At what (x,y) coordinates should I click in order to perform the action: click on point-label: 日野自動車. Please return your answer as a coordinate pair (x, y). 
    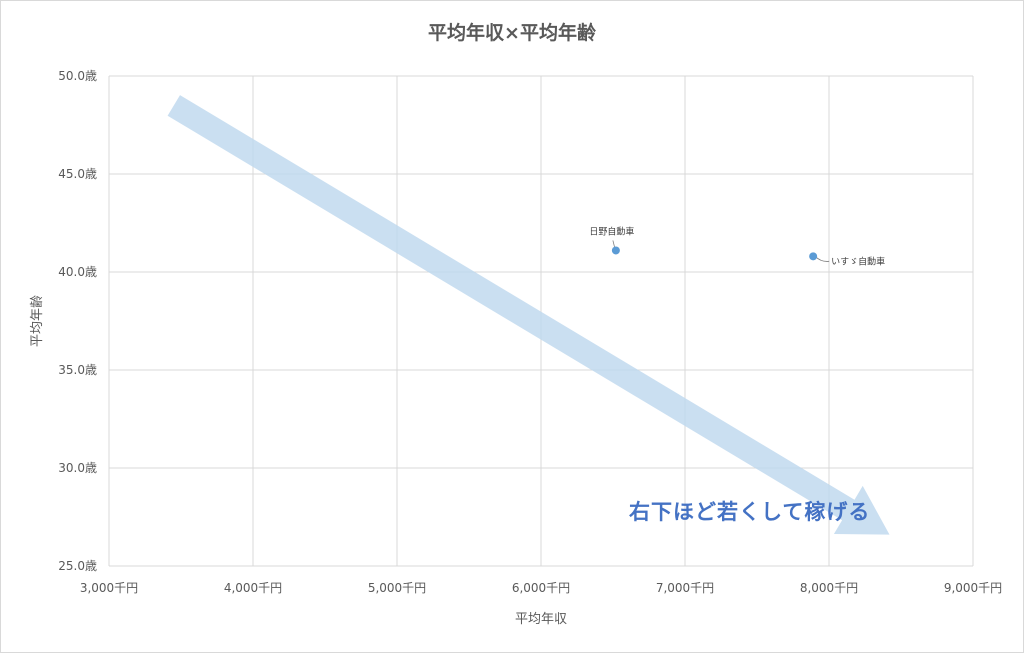
    Looking at the image, I should click on (611, 231).